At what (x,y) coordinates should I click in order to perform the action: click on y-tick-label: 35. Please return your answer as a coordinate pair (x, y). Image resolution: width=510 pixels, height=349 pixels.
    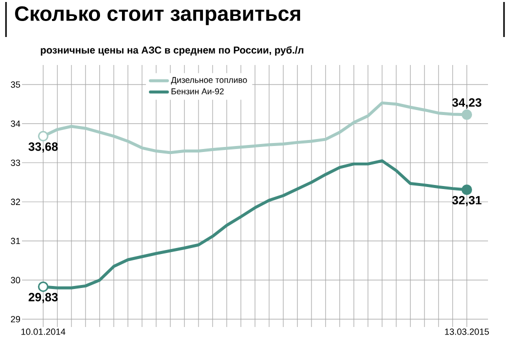
    Looking at the image, I should click on (15, 84).